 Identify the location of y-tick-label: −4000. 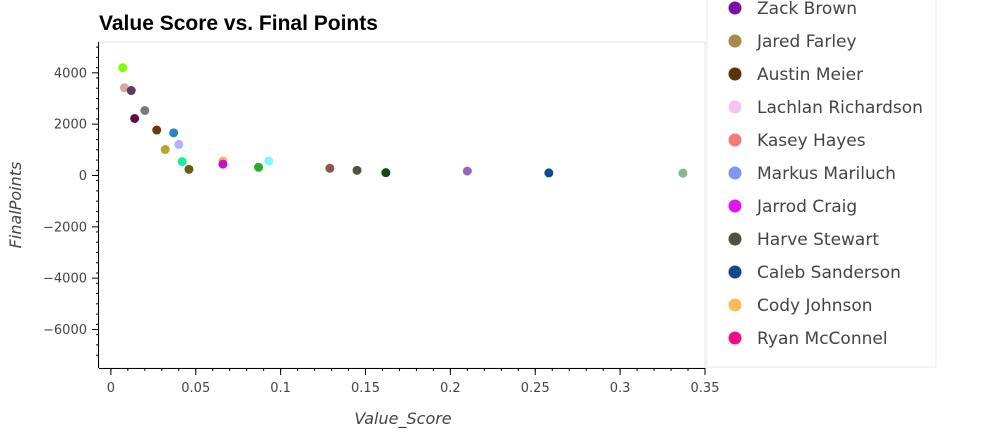
(65, 279).